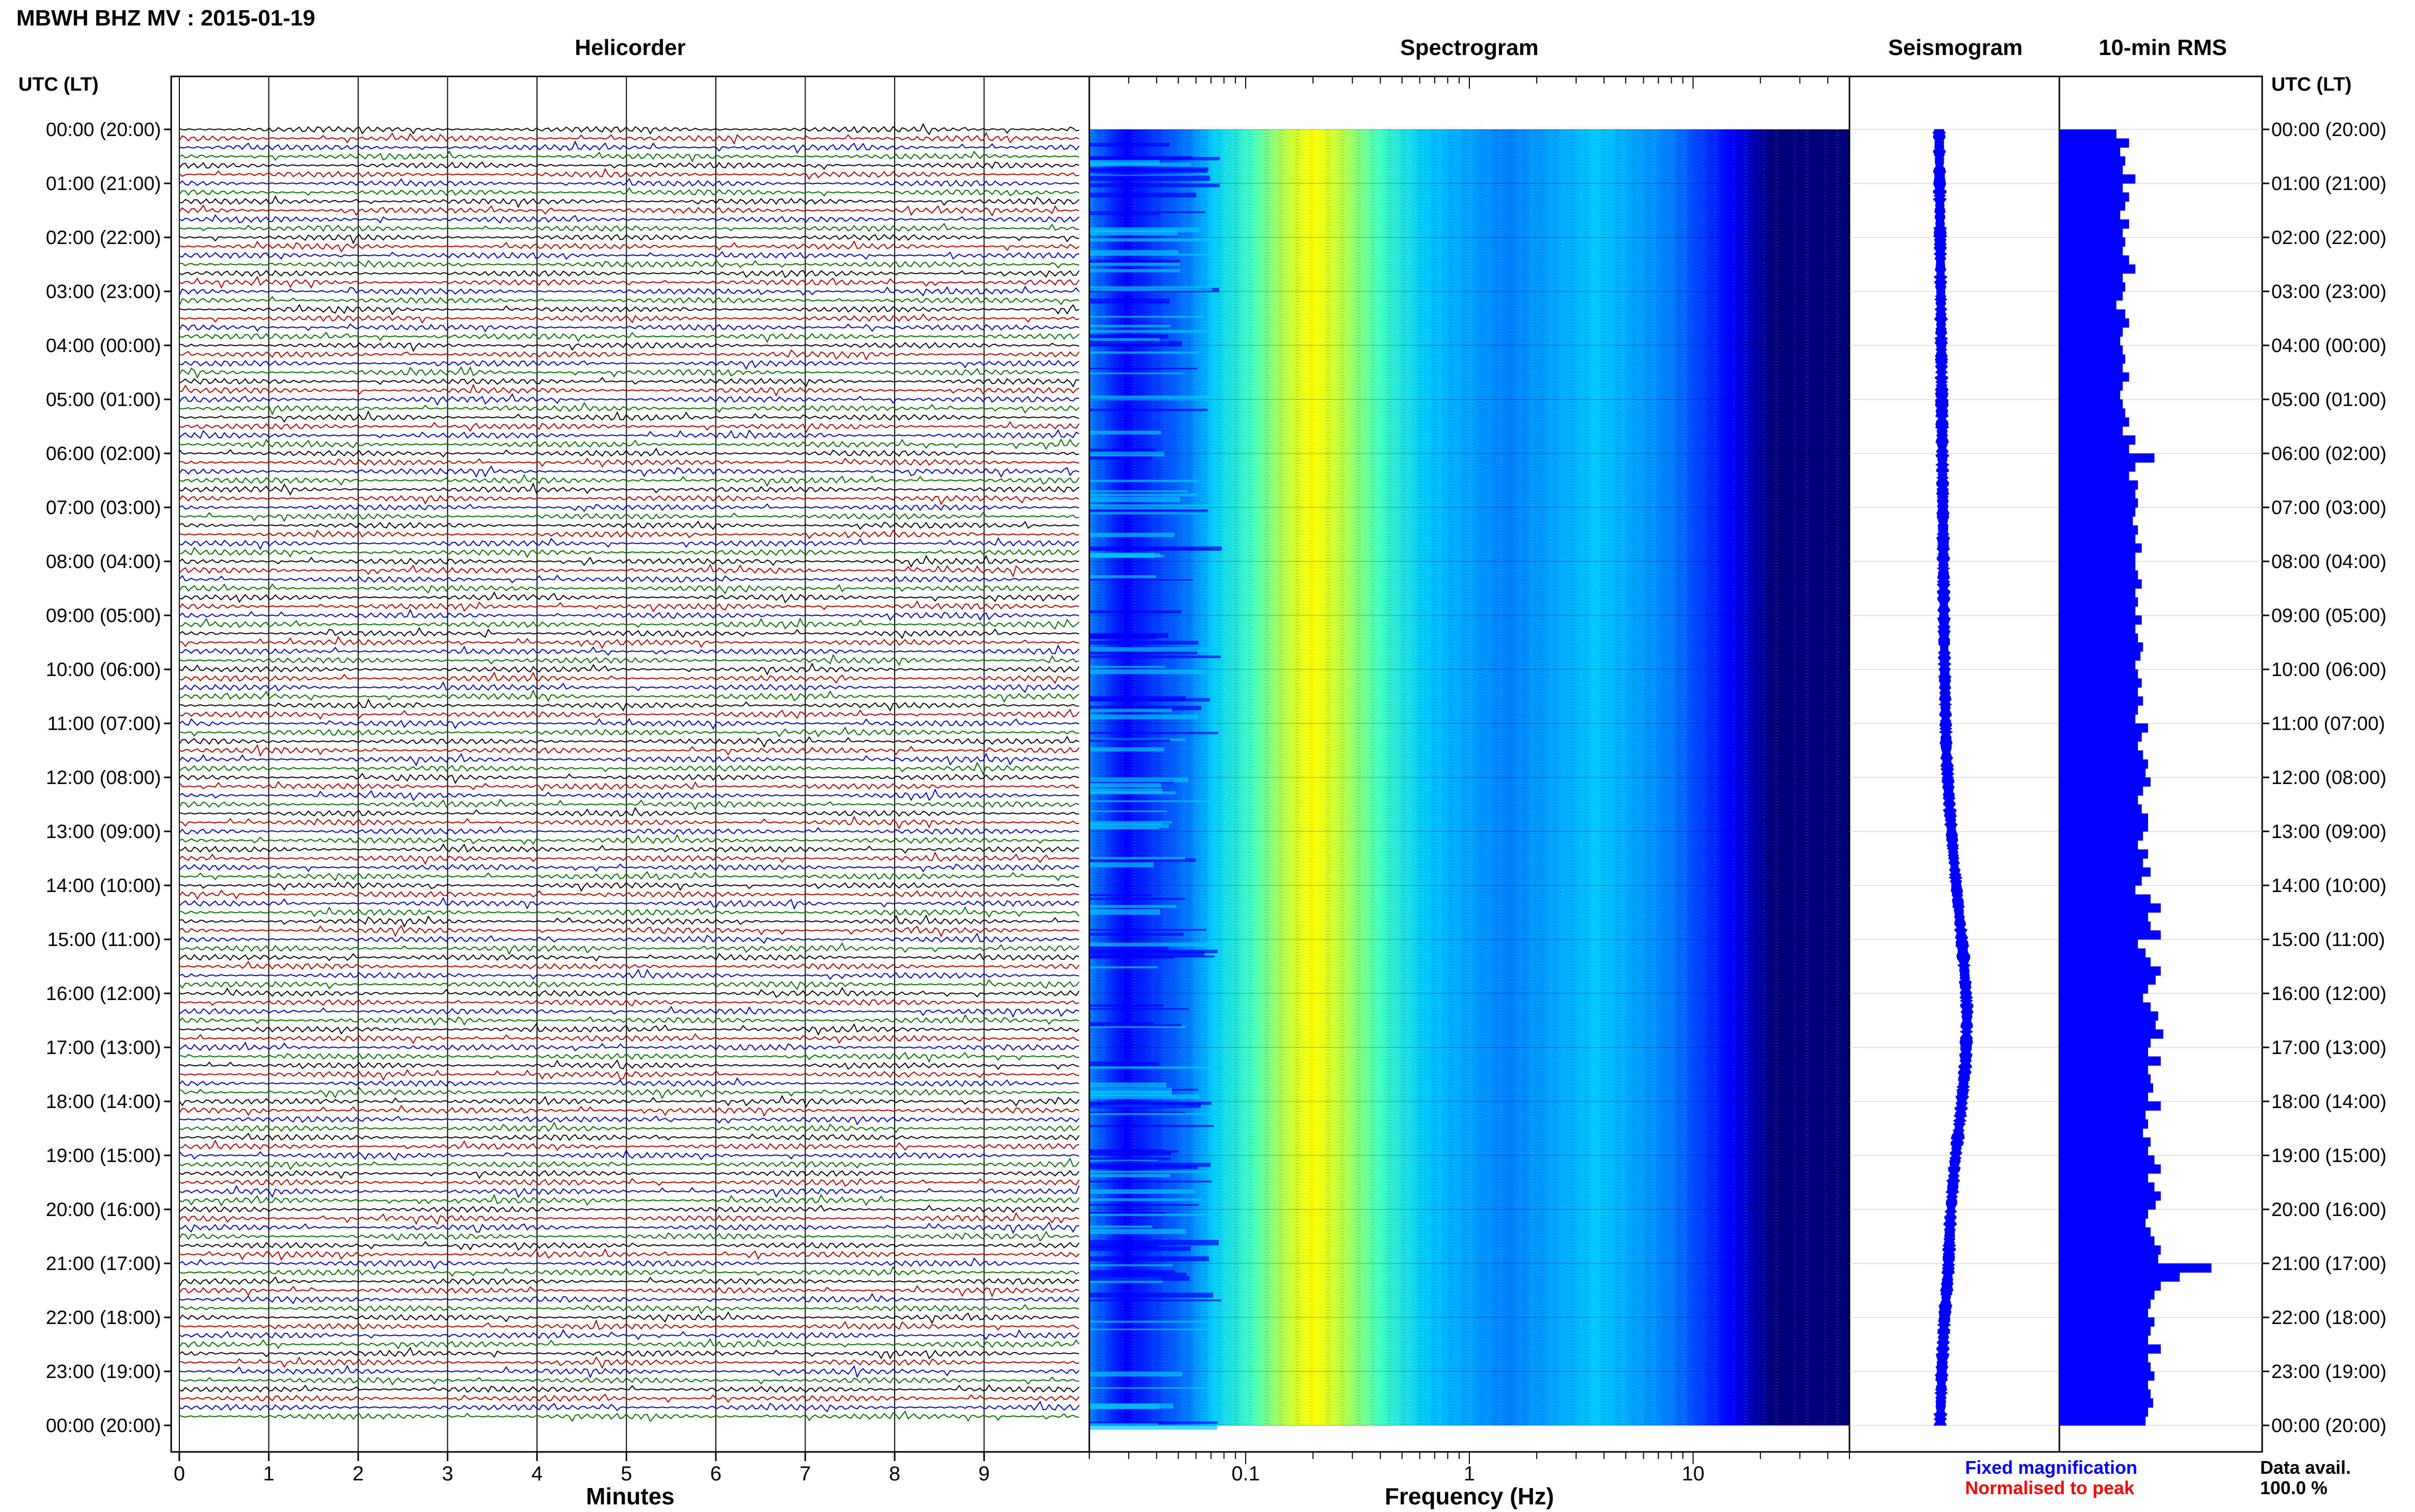 The height and width of the screenshot is (1512, 2415). What do you see at coordinates (104, 508) in the screenshot?
I see `time-label-left: 07:00 (03:00)` at bounding box center [104, 508].